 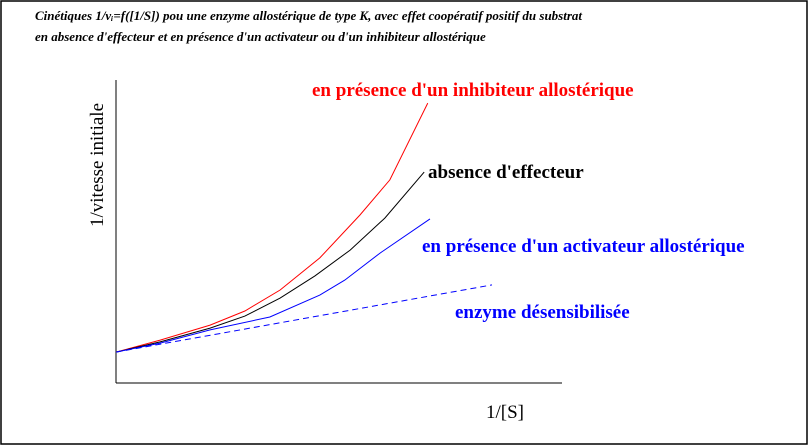 I want to click on series-label: enzyme désensibilisée, so click(x=542, y=312).